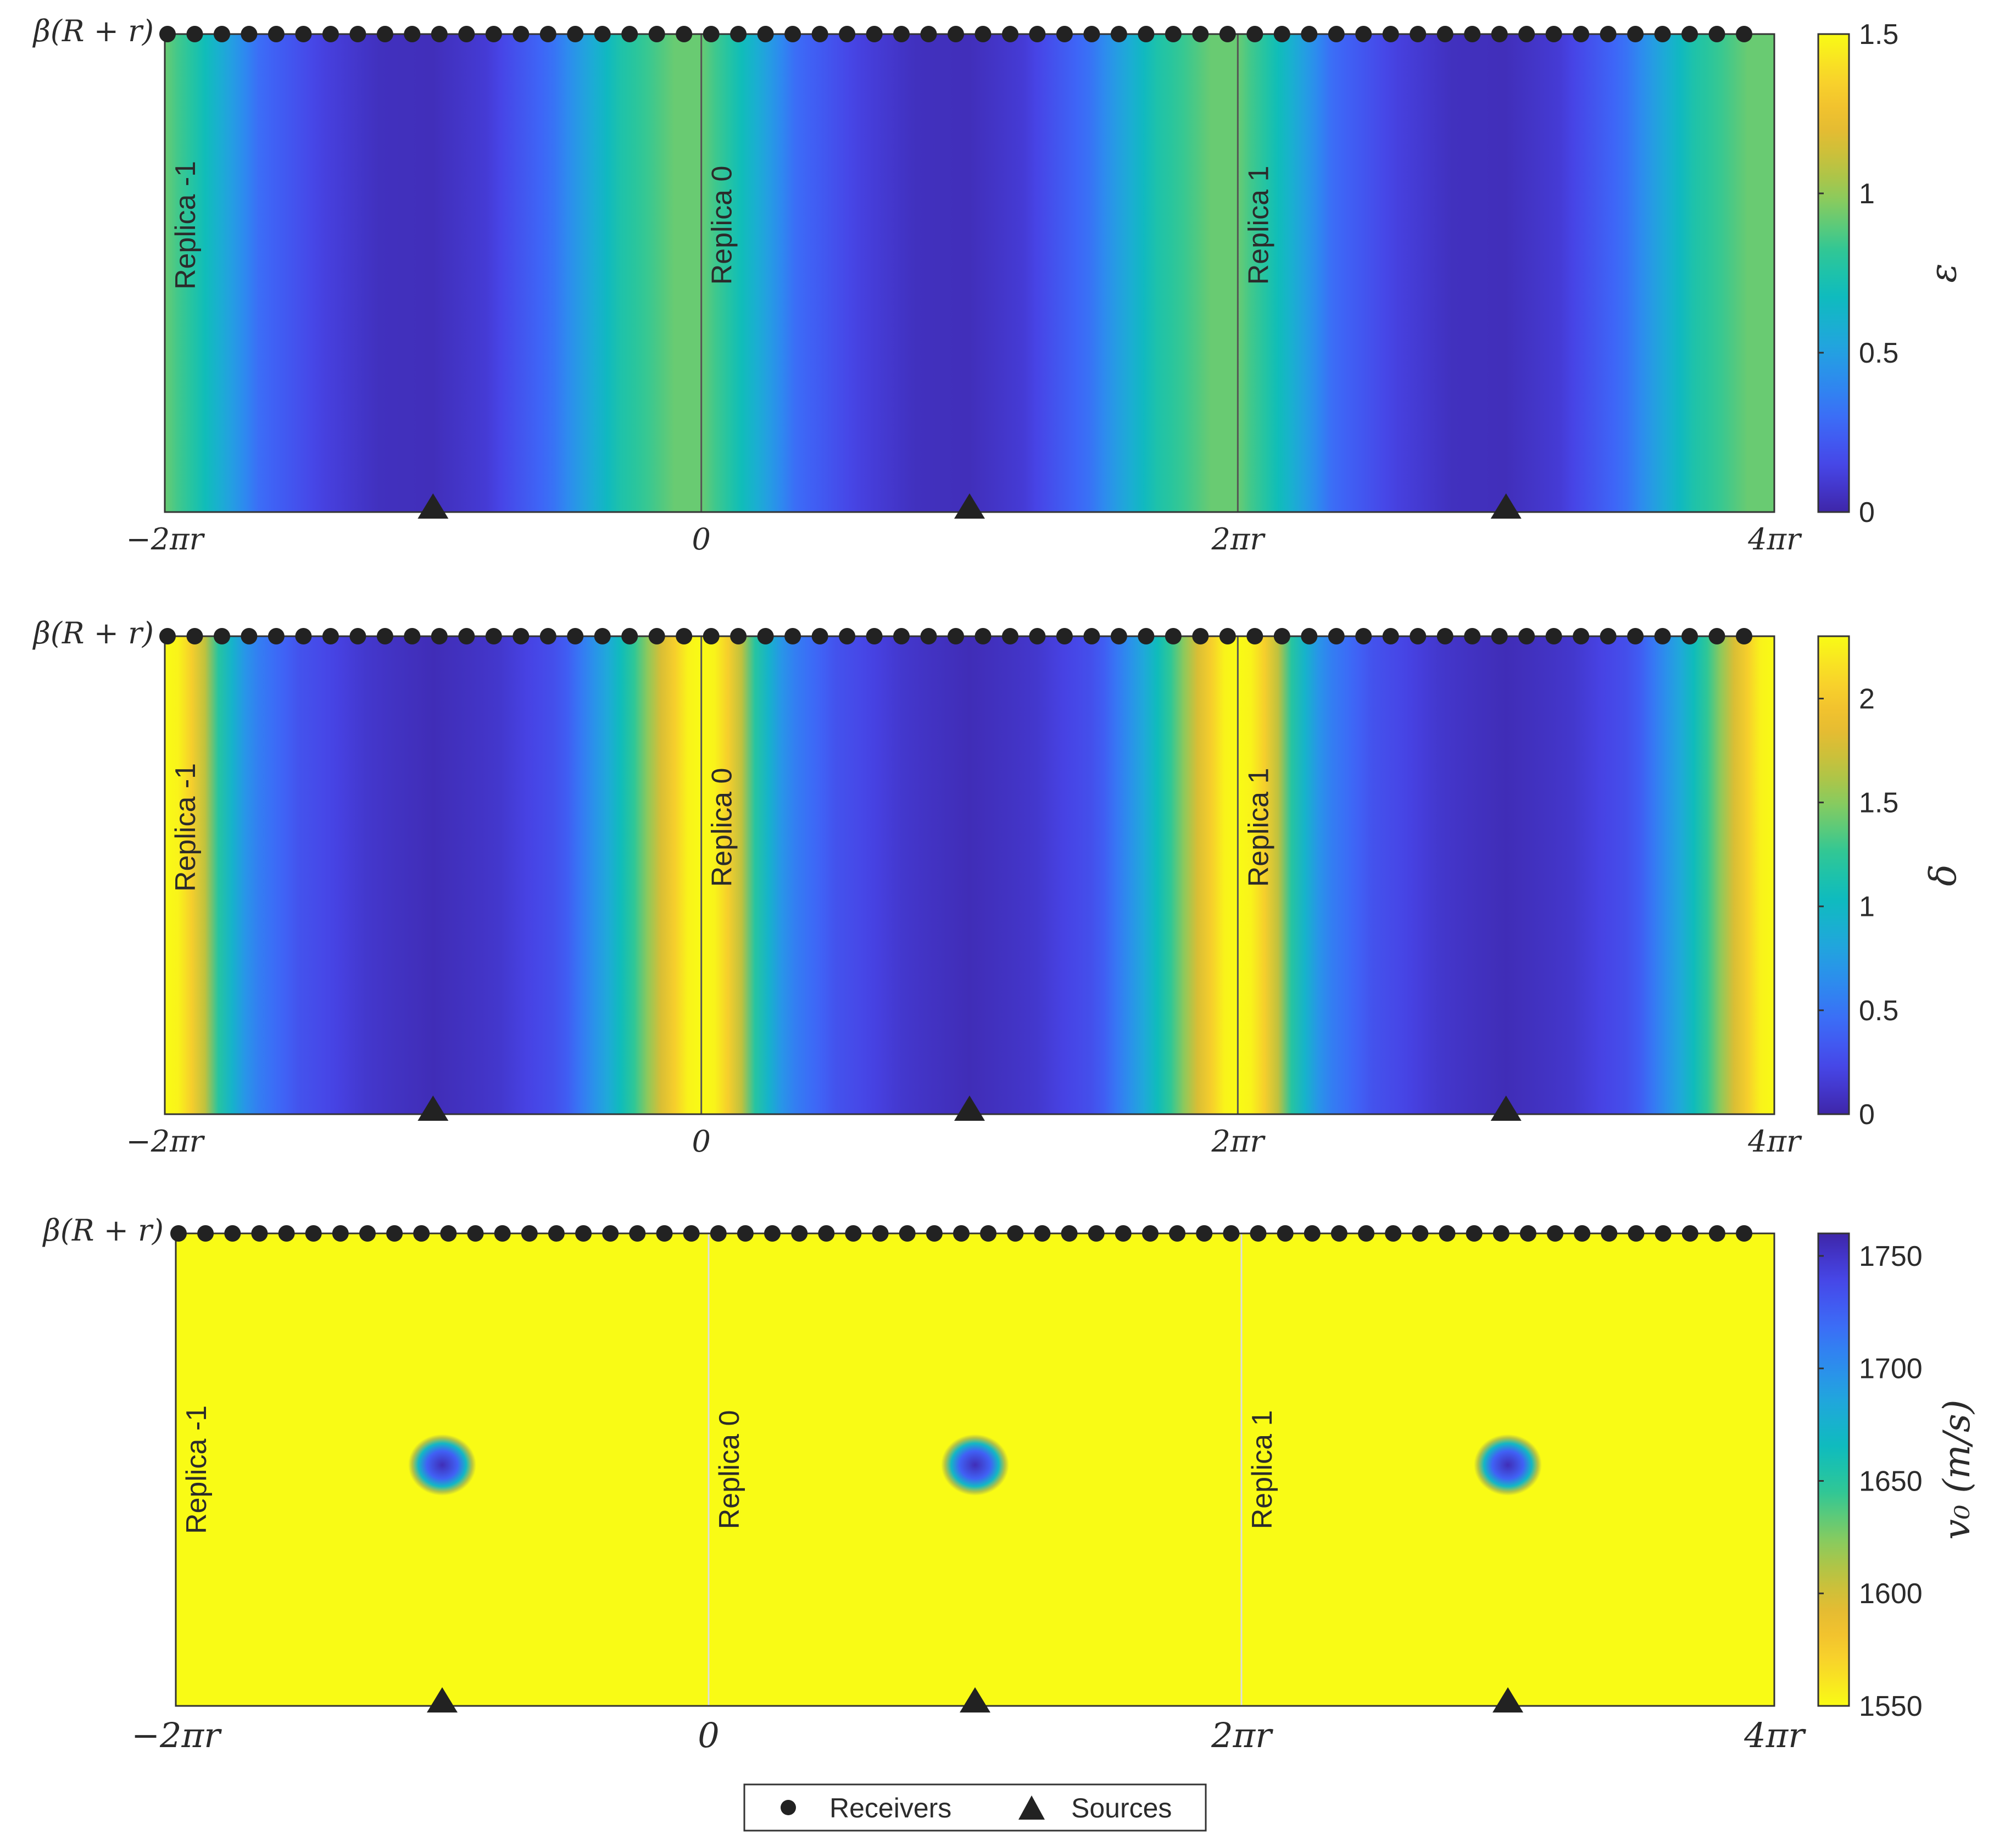 This screenshot has width=2016, height=1846. Describe the element at coordinates (1242, 1735) in the screenshot. I see `v0-x-tick: 2πr` at that location.